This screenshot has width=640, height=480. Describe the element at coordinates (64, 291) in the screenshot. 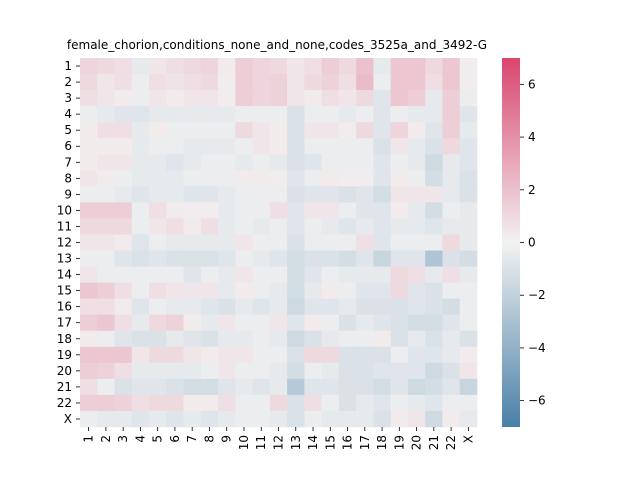

I see `y-tick-label: 15` at that location.